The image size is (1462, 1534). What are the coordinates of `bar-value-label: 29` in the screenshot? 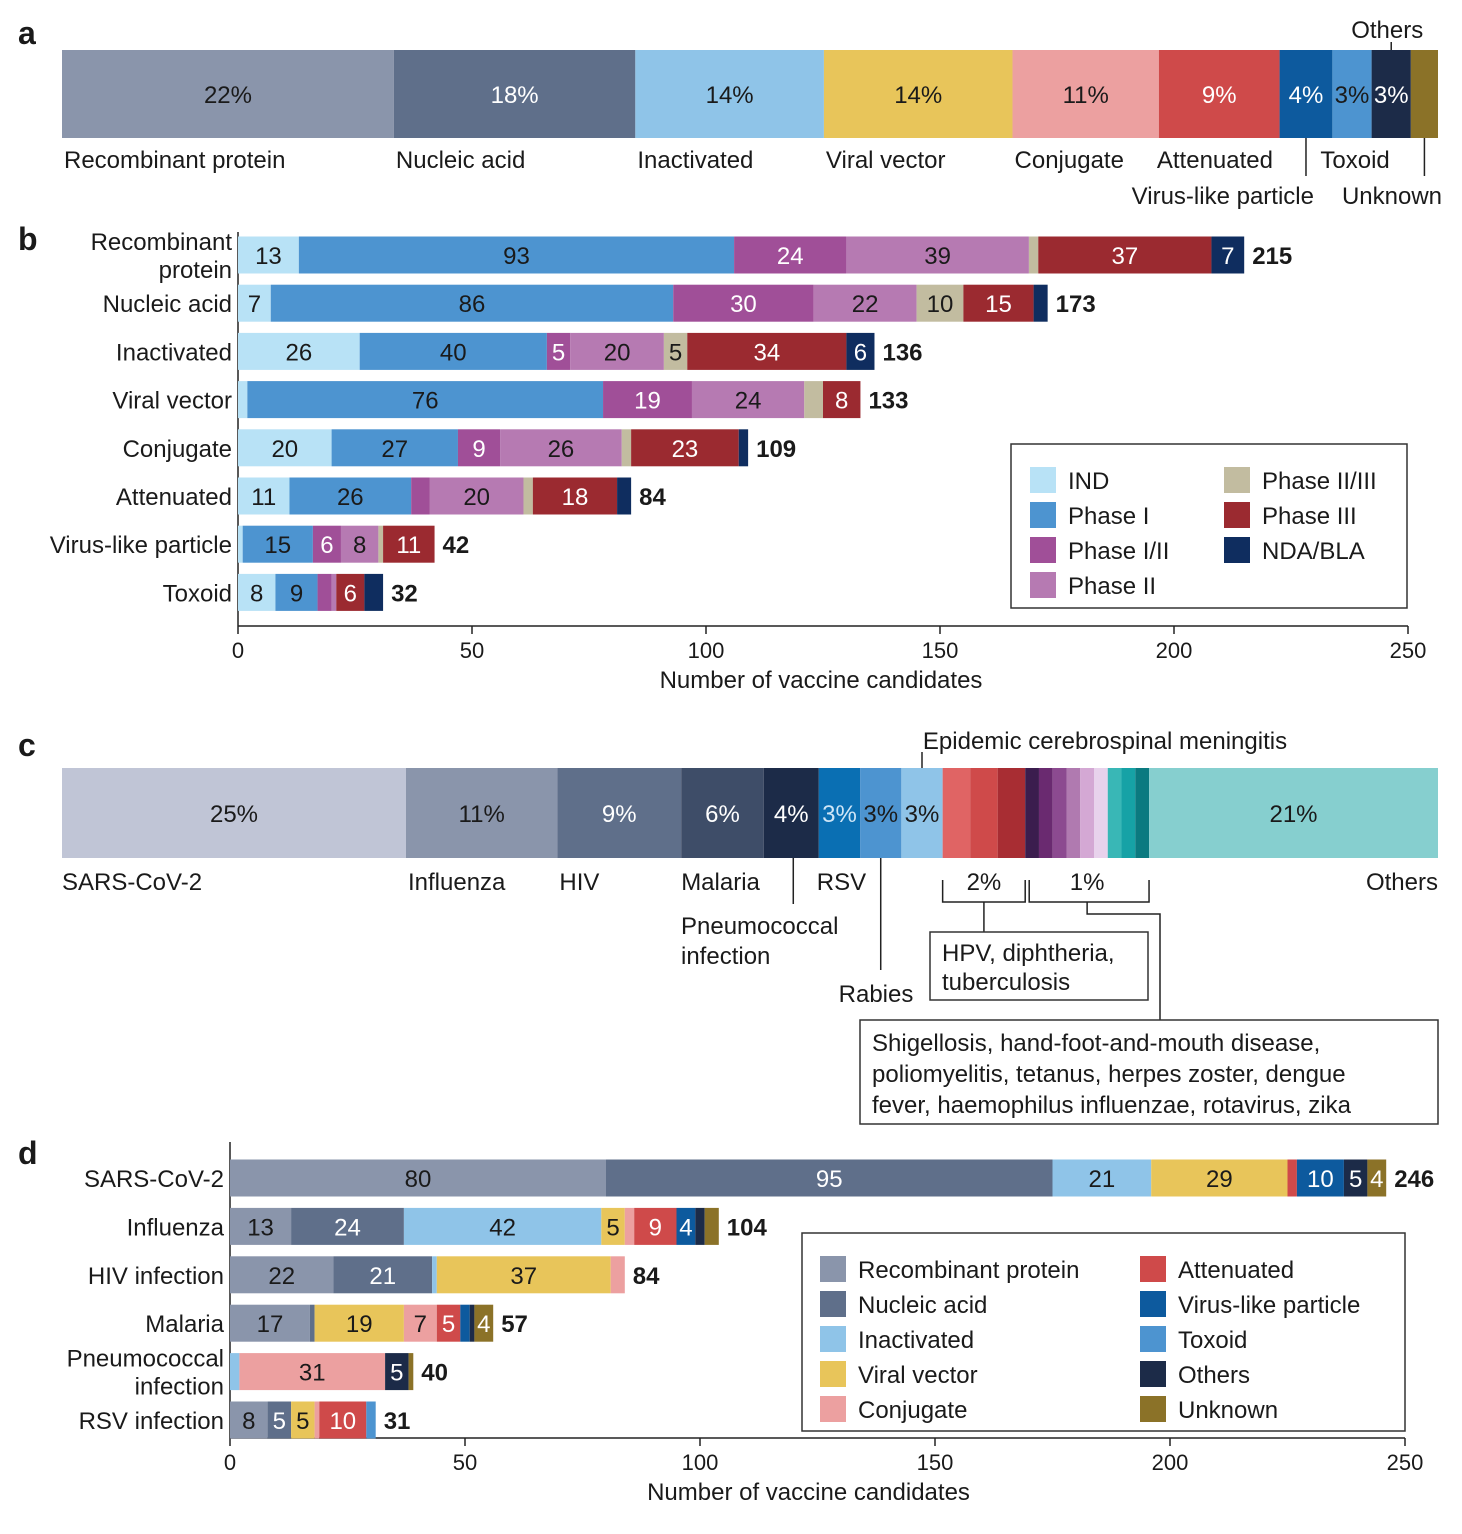 It's located at (1219, 1179).